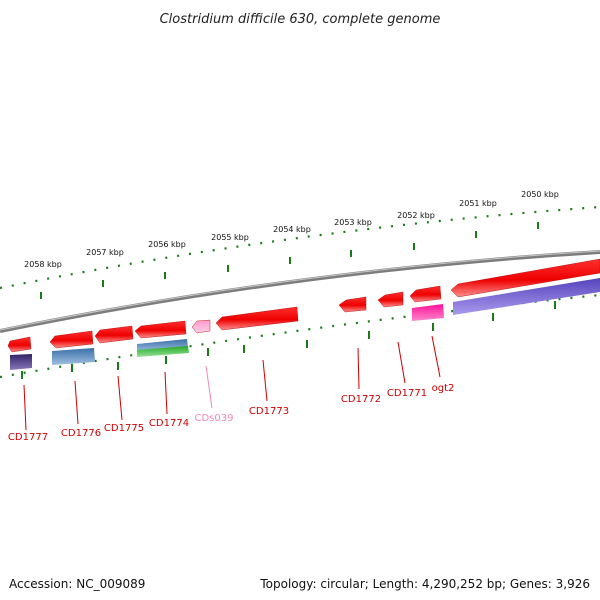 Image resolution: width=600 pixels, height=600 pixels. I want to click on cds039-rna, so click(201, 326).